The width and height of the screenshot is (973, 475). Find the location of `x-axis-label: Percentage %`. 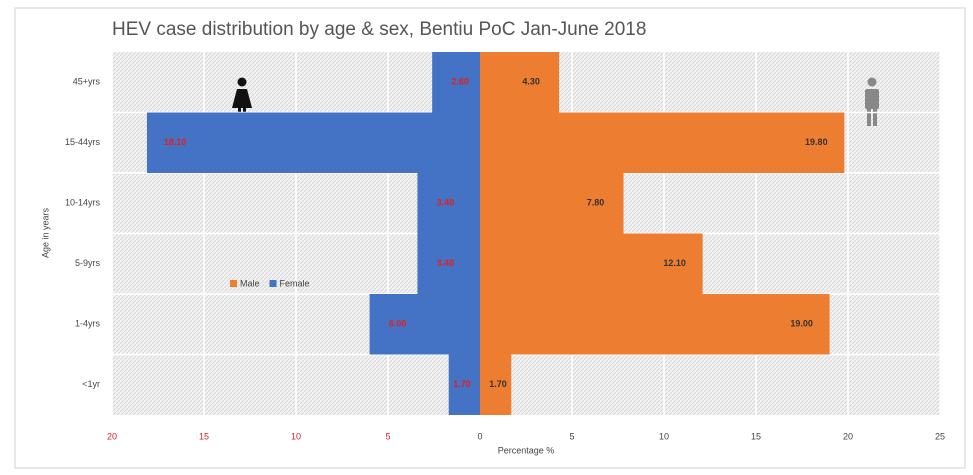

x-axis-label: Percentage % is located at coordinates (526, 450).